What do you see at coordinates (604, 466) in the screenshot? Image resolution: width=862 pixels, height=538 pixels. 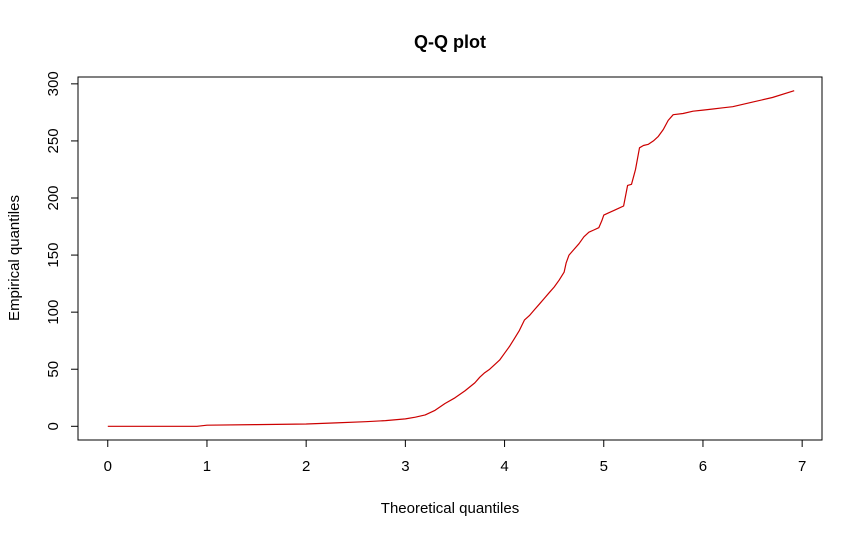 I see `x-tick-label: 5` at bounding box center [604, 466].